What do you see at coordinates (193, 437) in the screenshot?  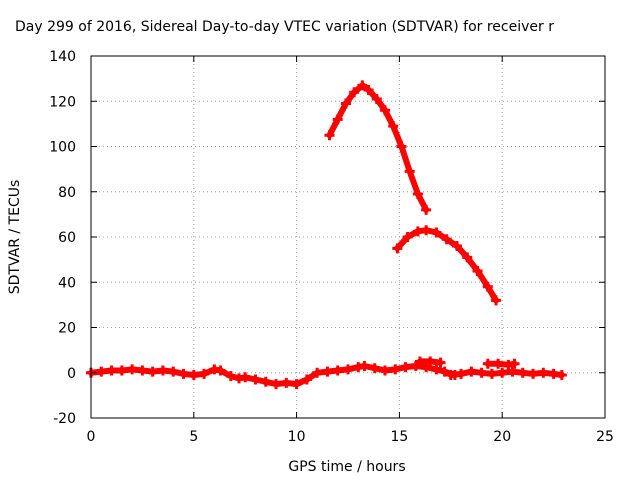 I see `x-tick-label: 5` at bounding box center [193, 437].